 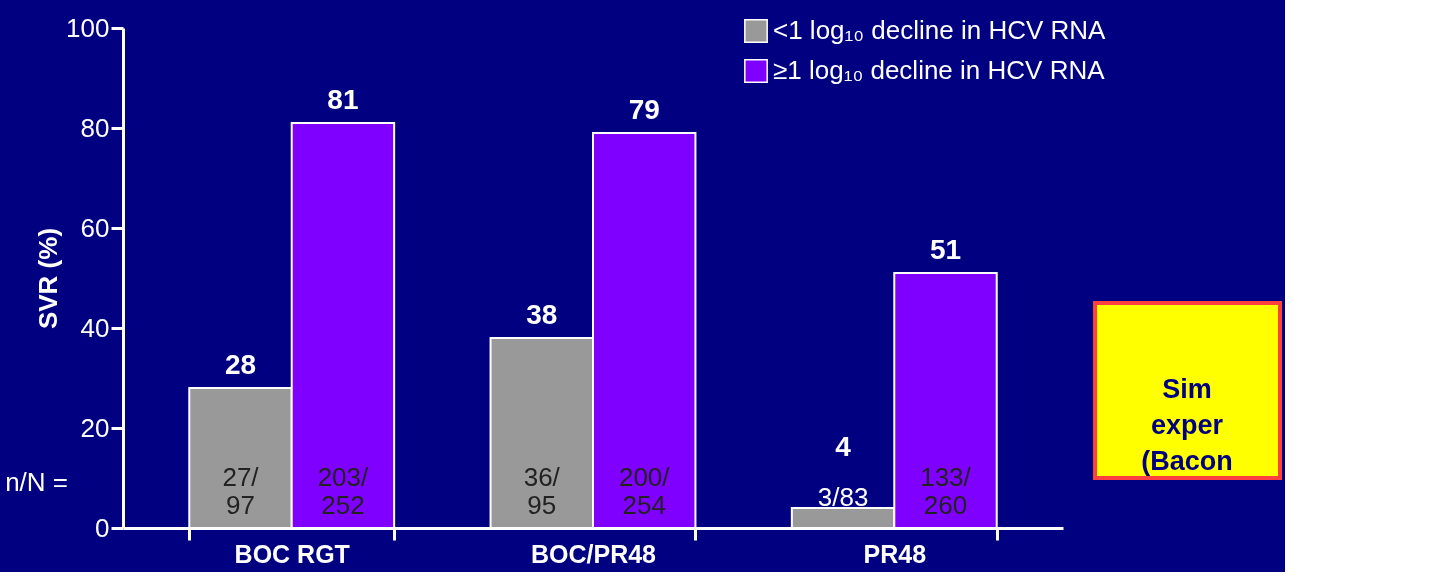 What do you see at coordinates (843, 446) in the screenshot?
I see `data-label: 4` at bounding box center [843, 446].